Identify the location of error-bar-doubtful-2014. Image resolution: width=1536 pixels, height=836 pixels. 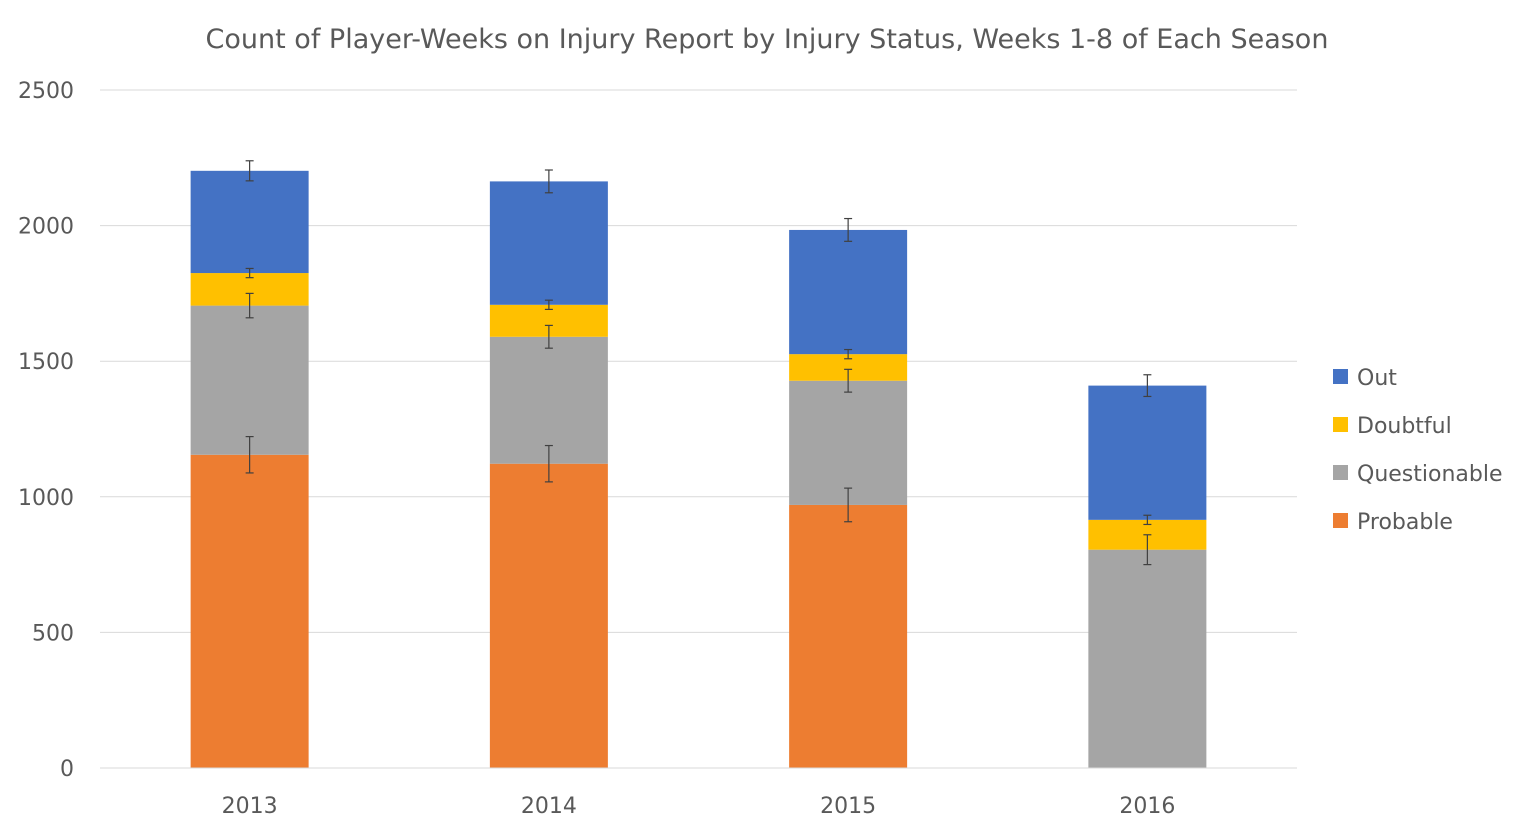
(548, 305).